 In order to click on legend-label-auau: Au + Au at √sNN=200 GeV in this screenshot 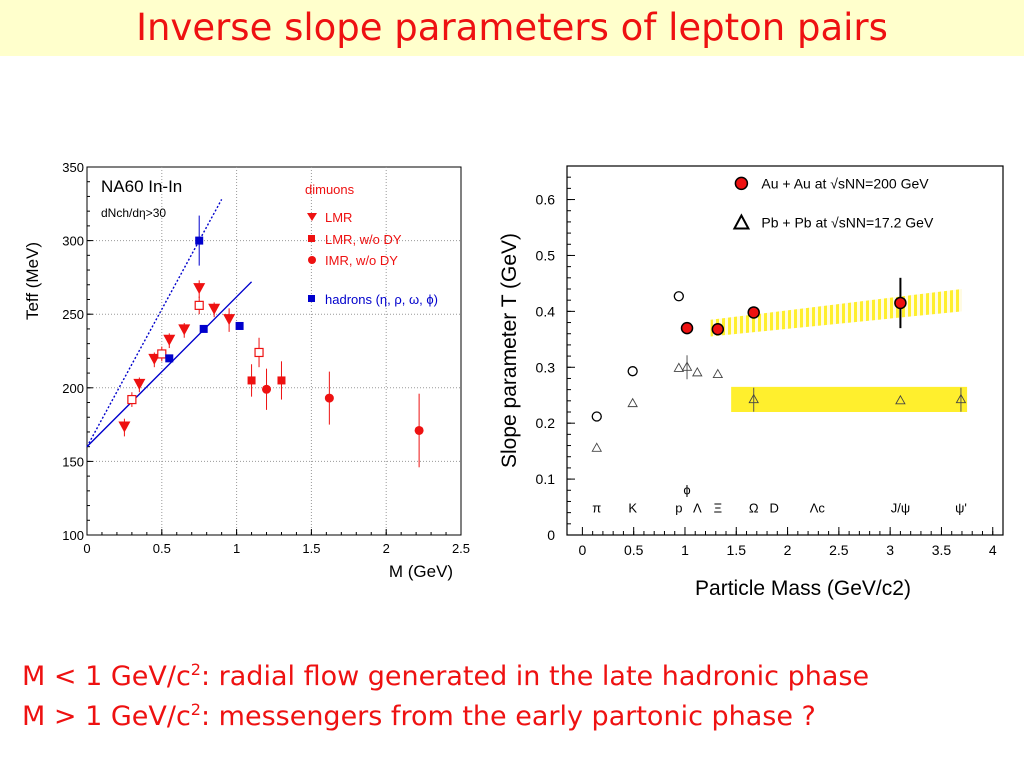, I will do `click(845, 183)`.